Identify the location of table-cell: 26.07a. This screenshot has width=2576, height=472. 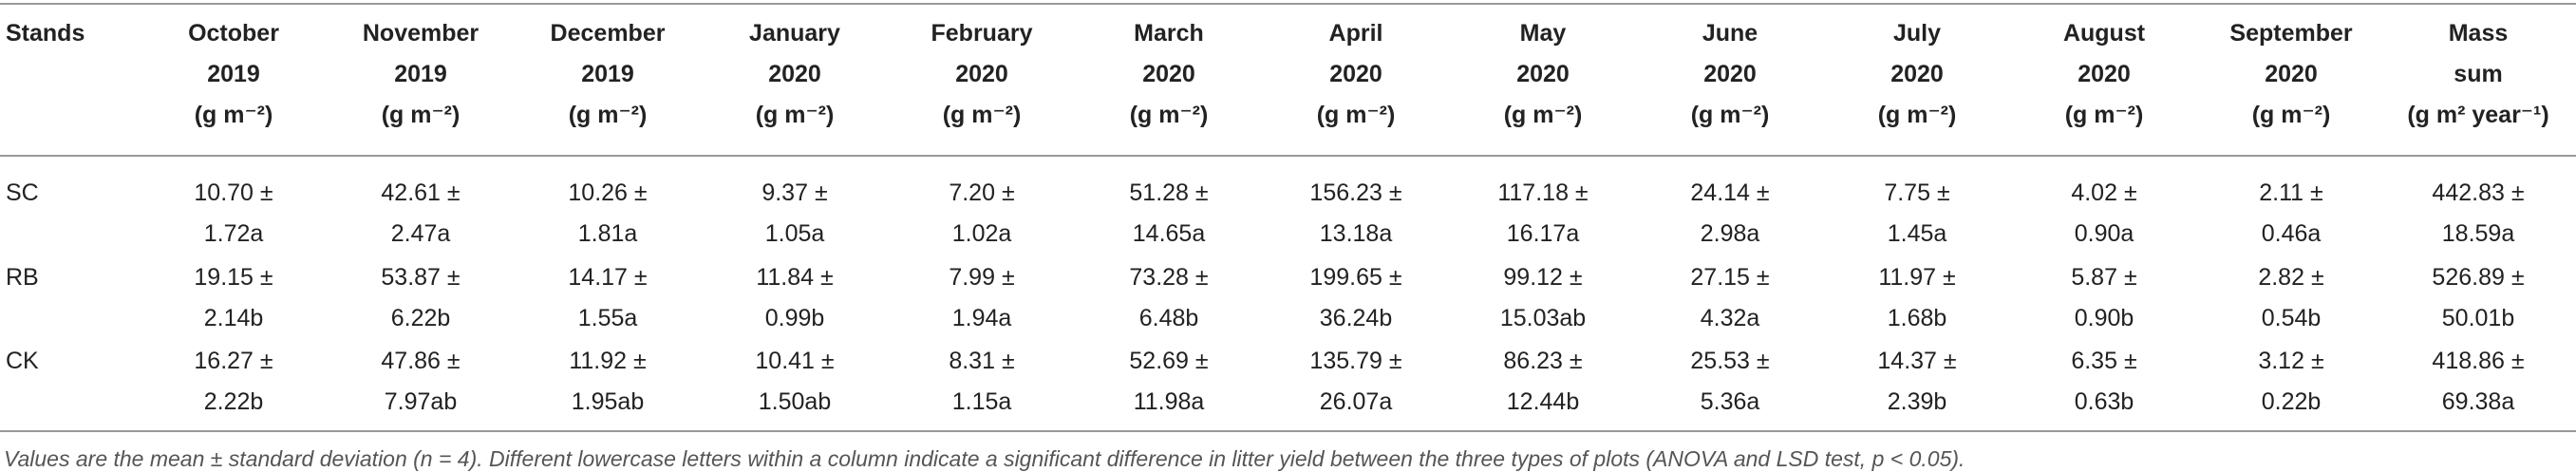
(1356, 401).